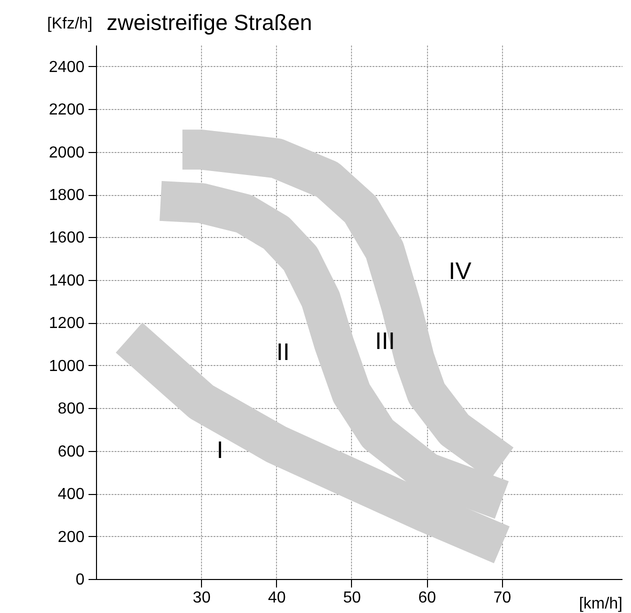  Describe the element at coordinates (66, 323) in the screenshot. I see `y-tick-label: 1200` at that location.